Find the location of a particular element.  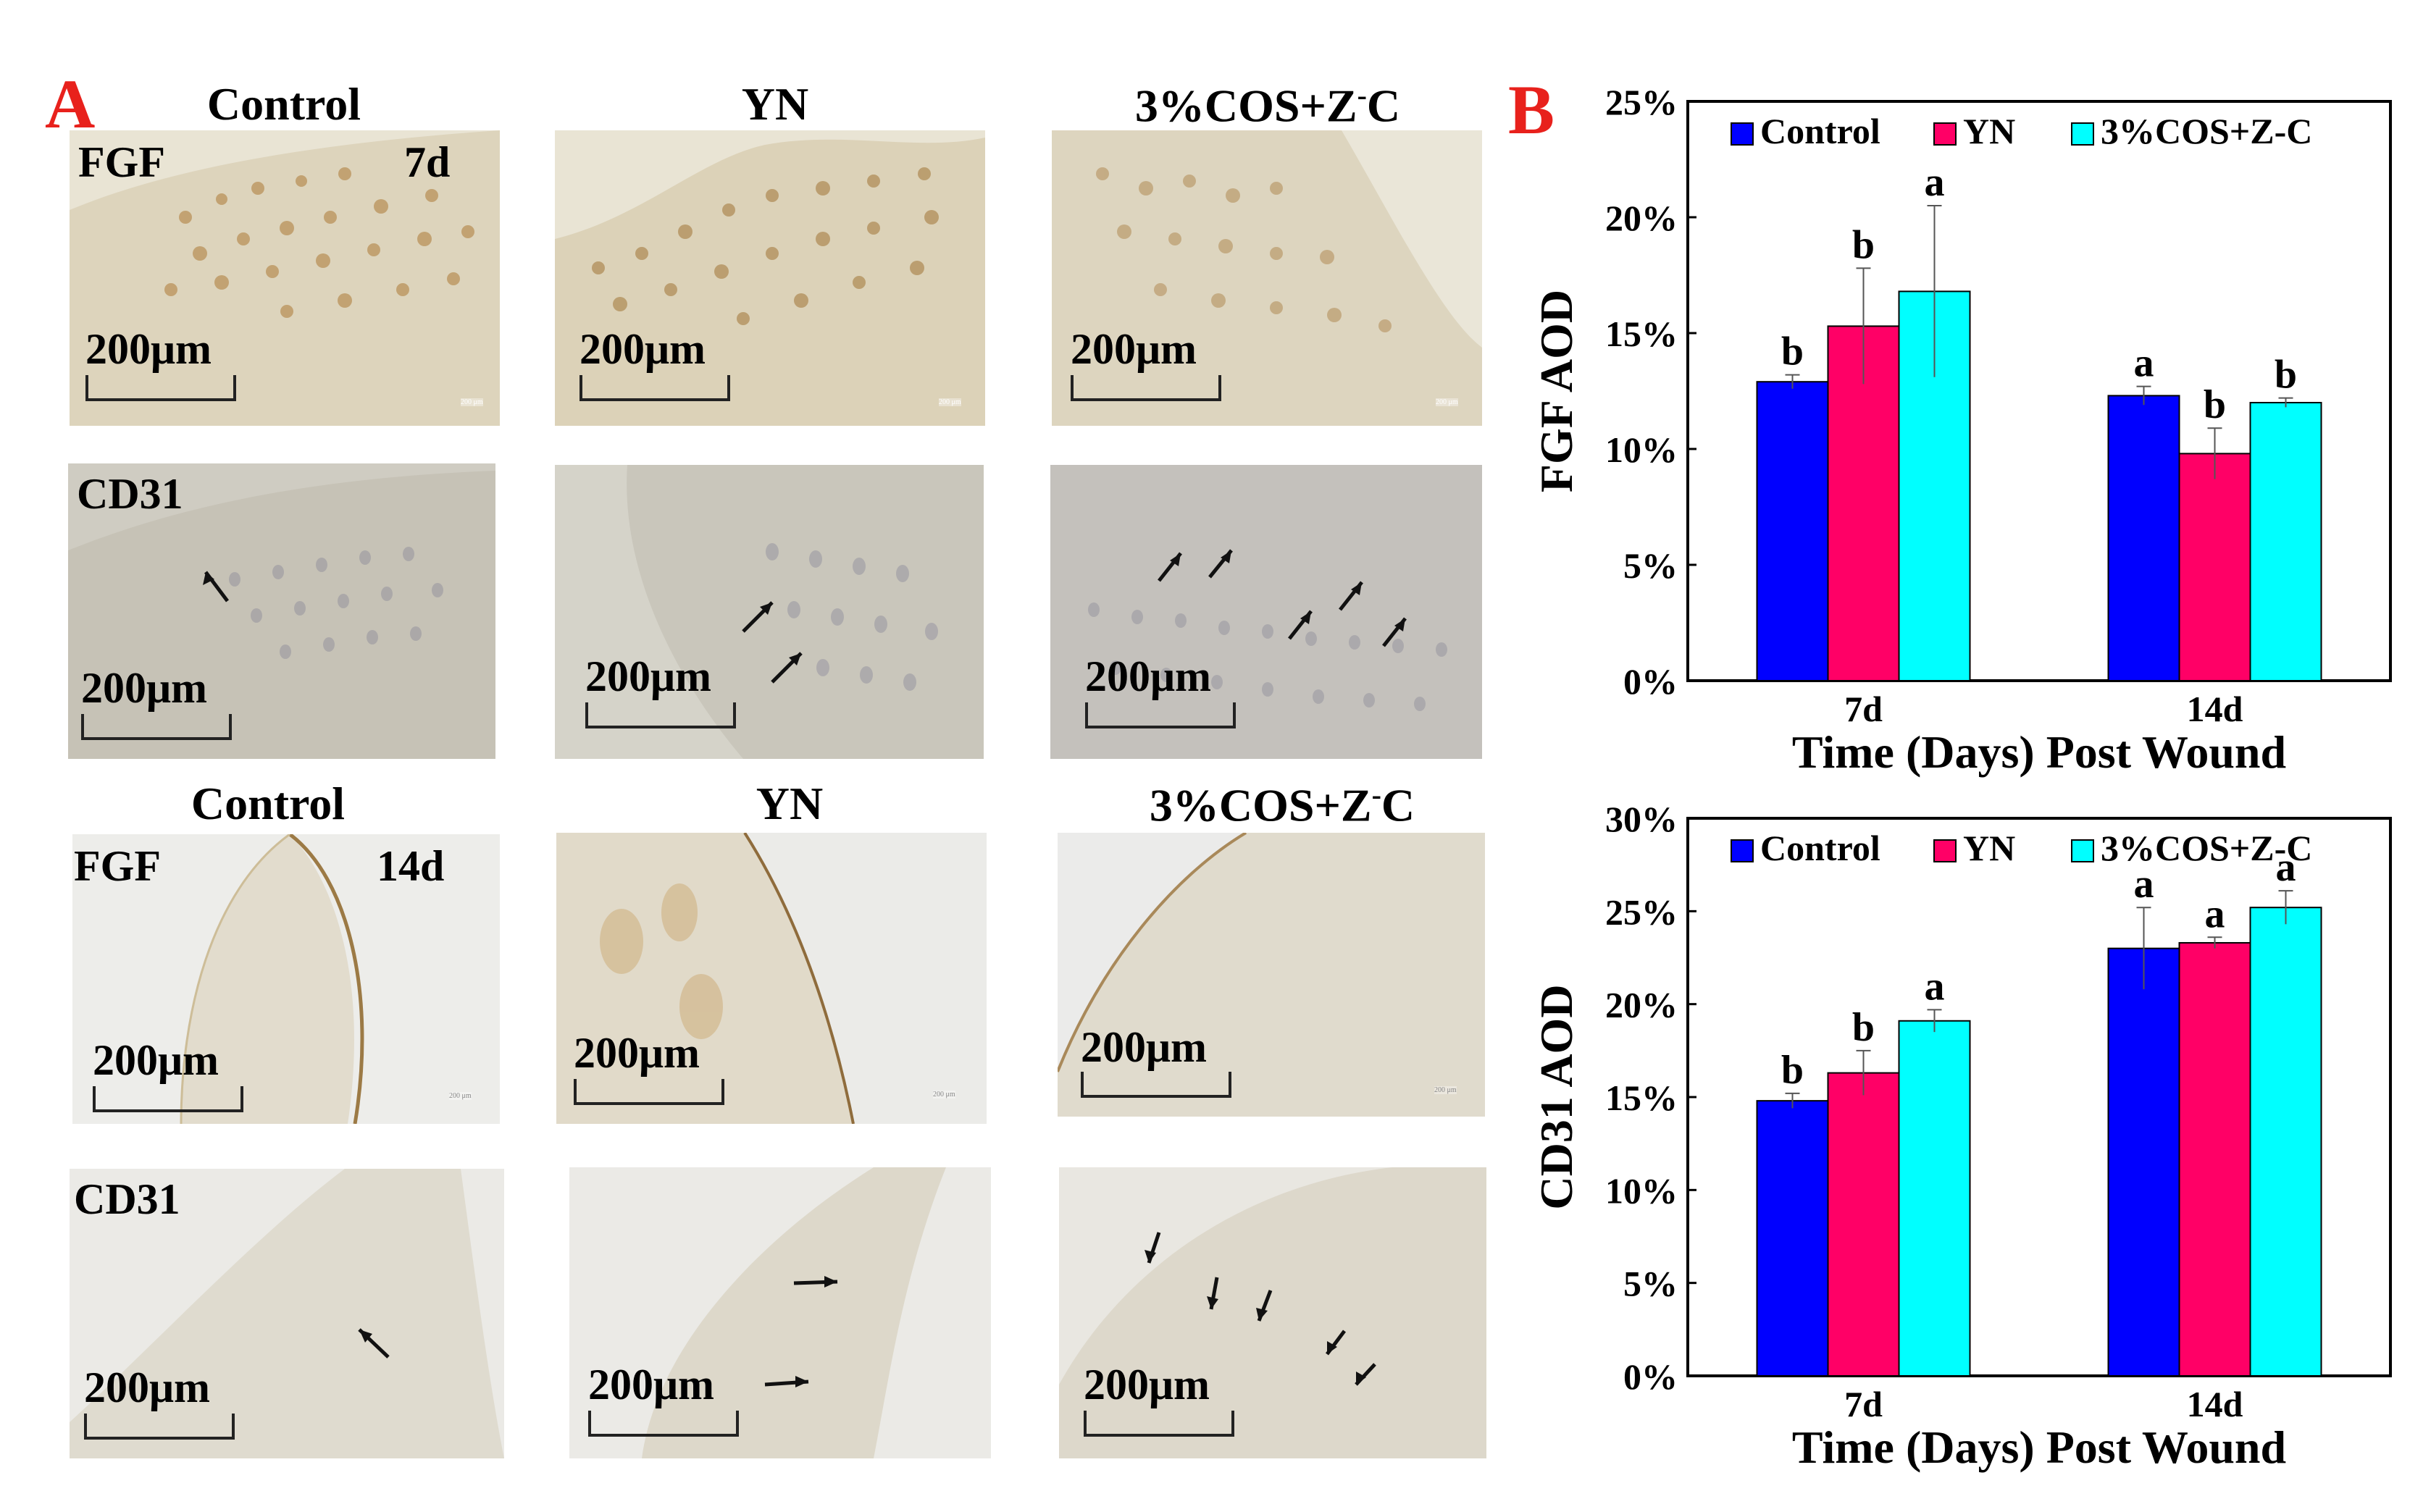

micrograph-cd31-7d-yn: 200μm is located at coordinates (769, 612).